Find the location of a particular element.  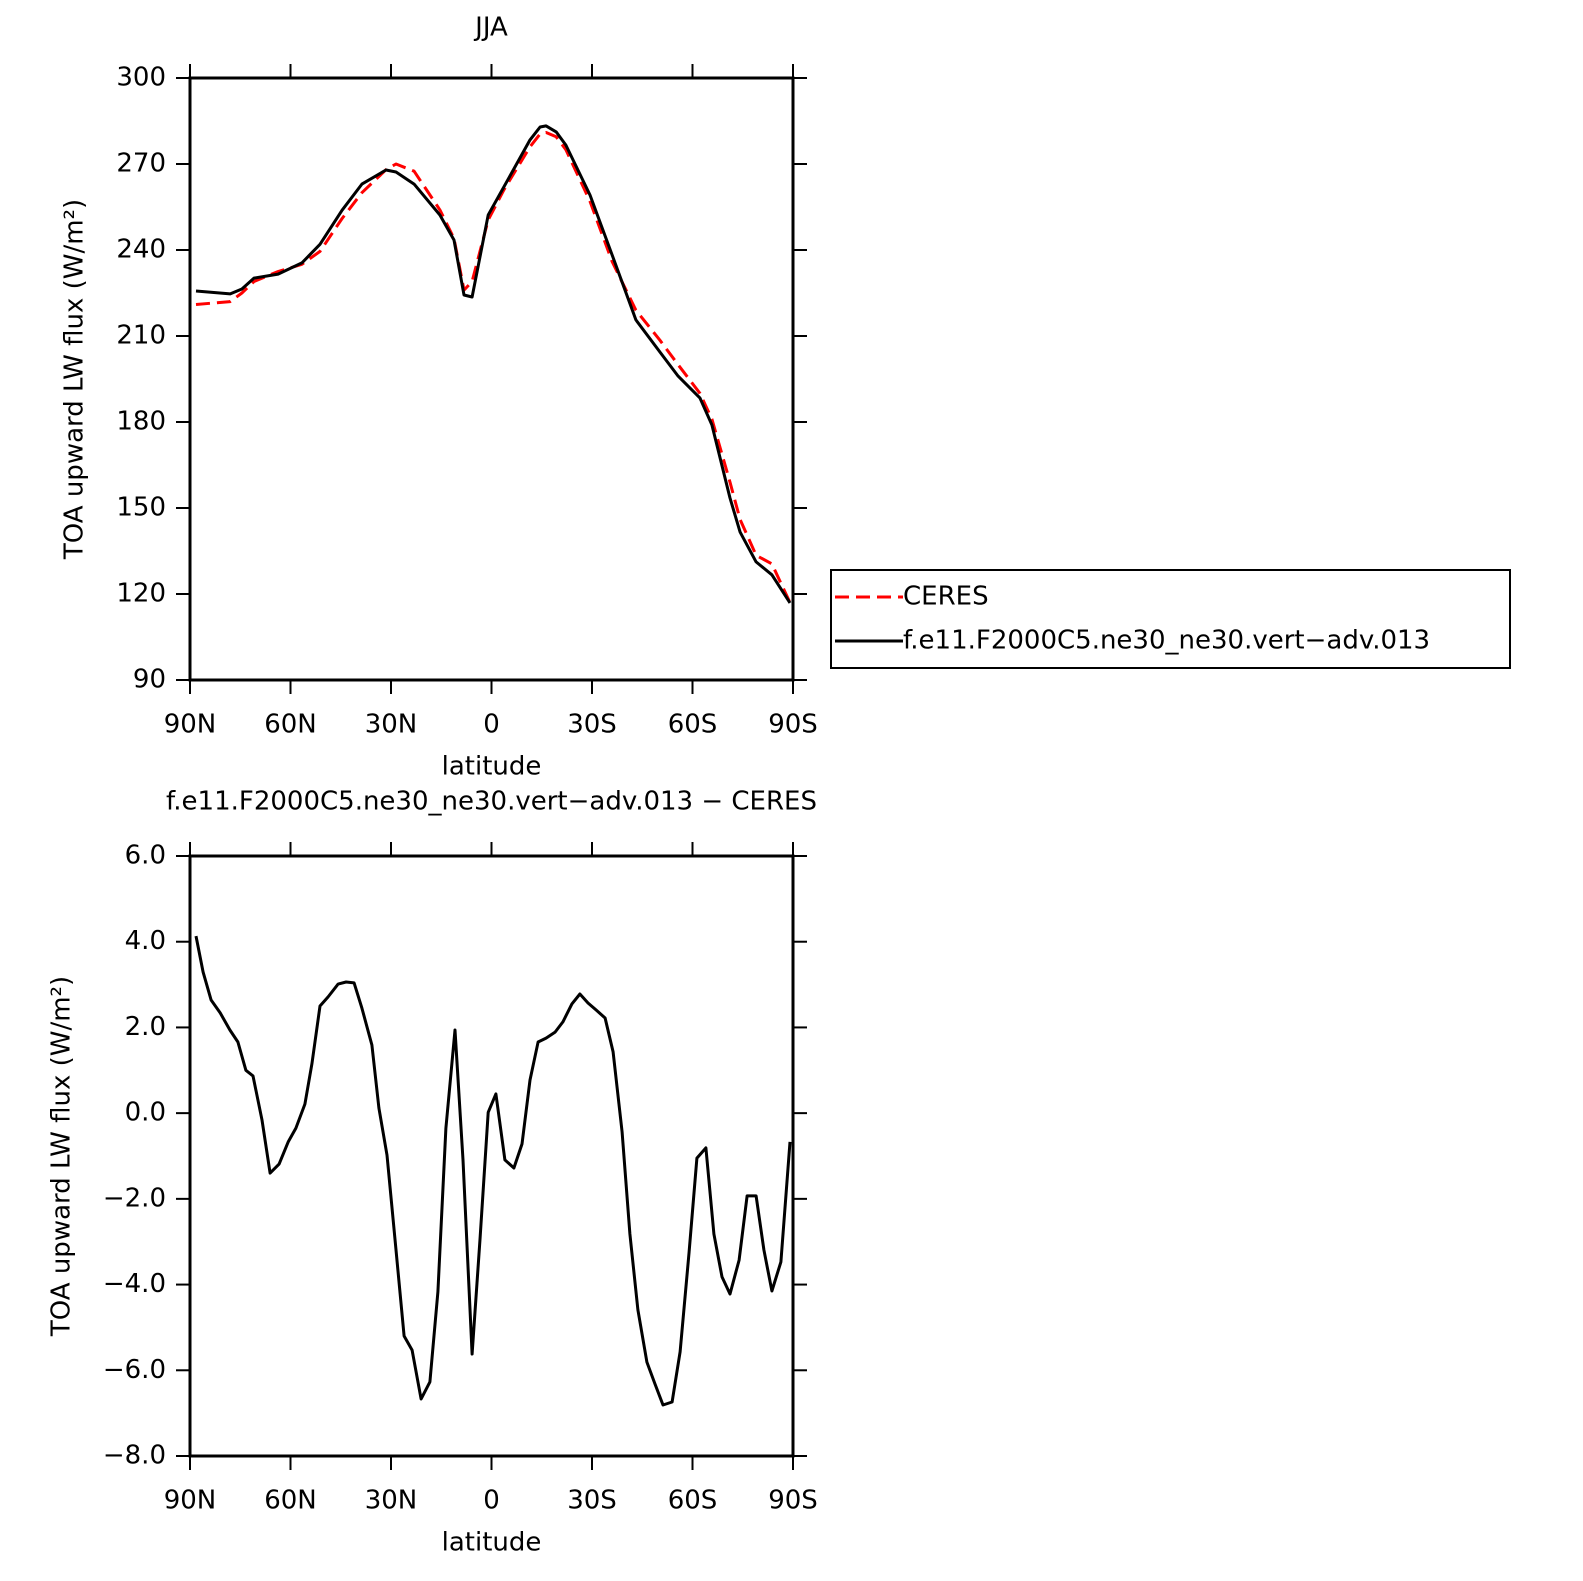

legend-label: f.e11.F2000C5.ne30_ne30.vert−adv.013 is located at coordinates (1166, 641).